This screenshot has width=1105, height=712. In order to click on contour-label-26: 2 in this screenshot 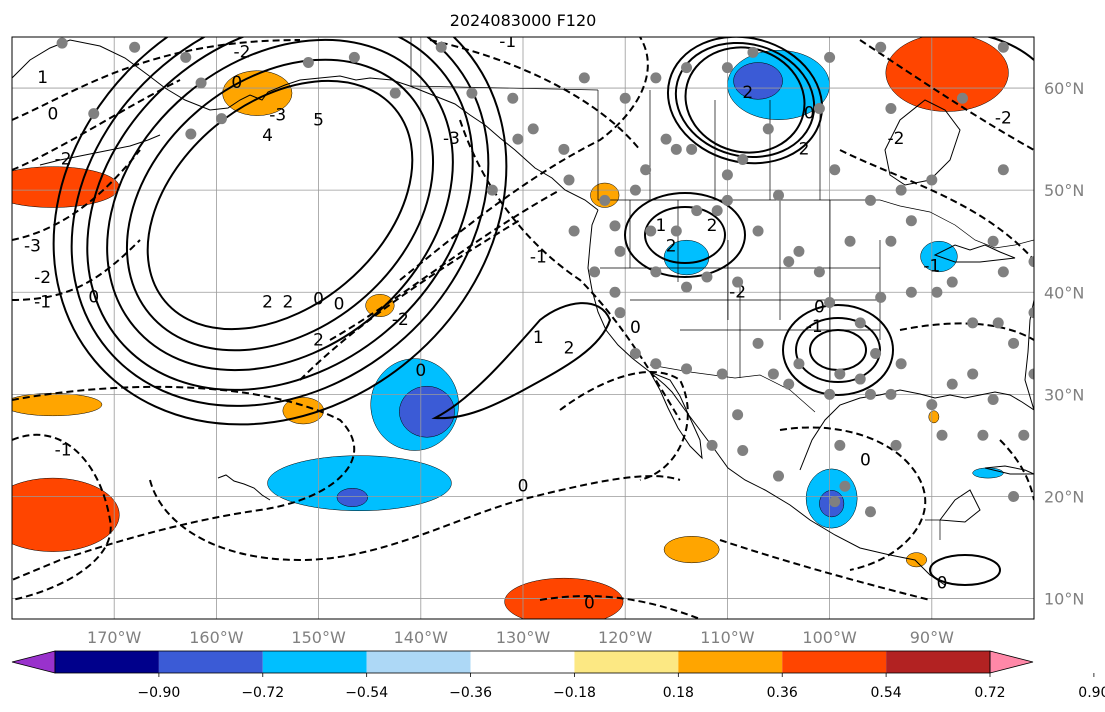, I will do `click(747, 93)`.